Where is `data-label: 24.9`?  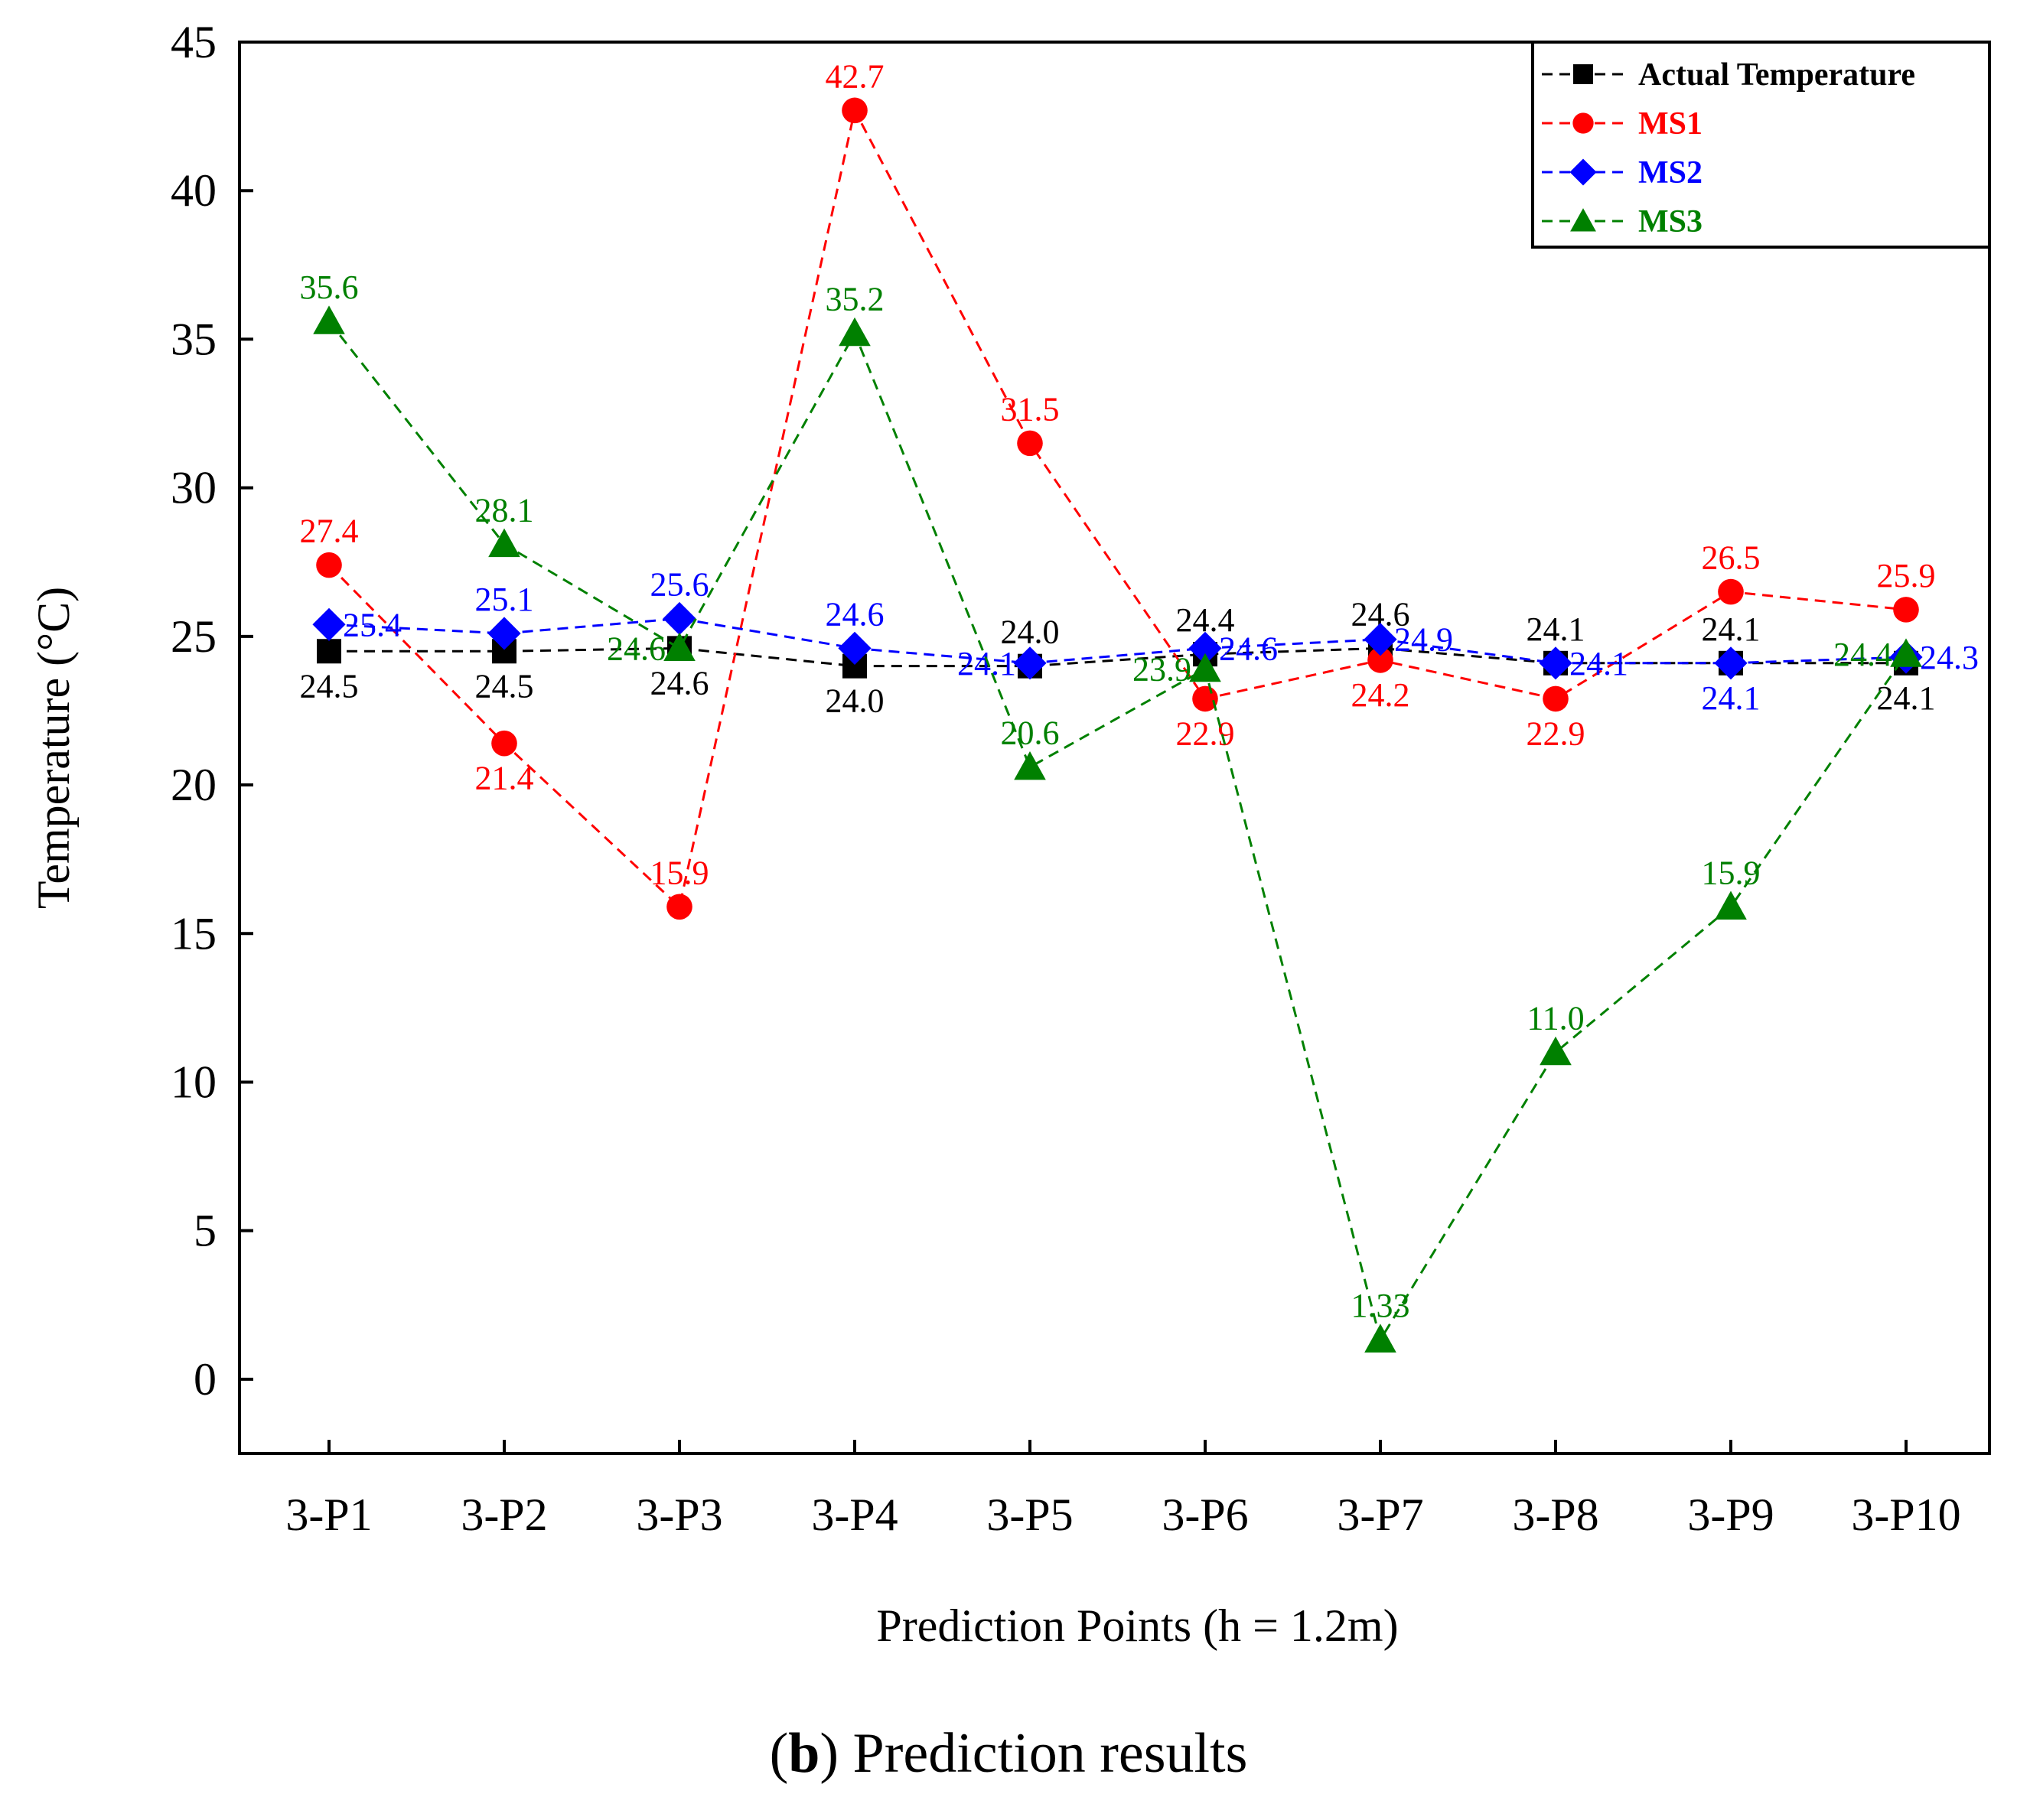 data-label: 24.9 is located at coordinates (1423, 640).